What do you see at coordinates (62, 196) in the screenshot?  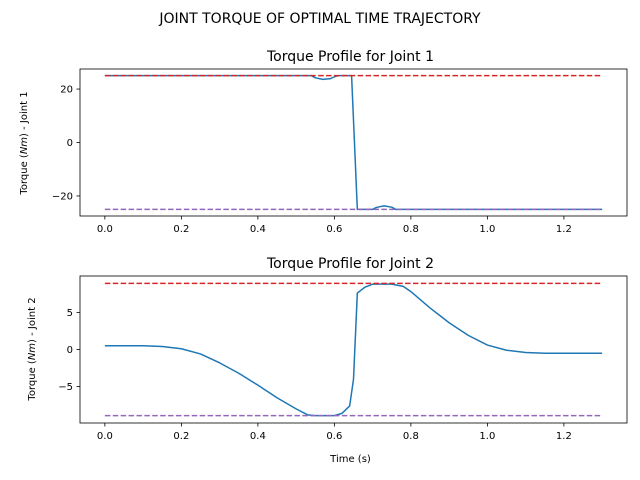 I see `y-tick-label-joint-1: −20` at bounding box center [62, 196].